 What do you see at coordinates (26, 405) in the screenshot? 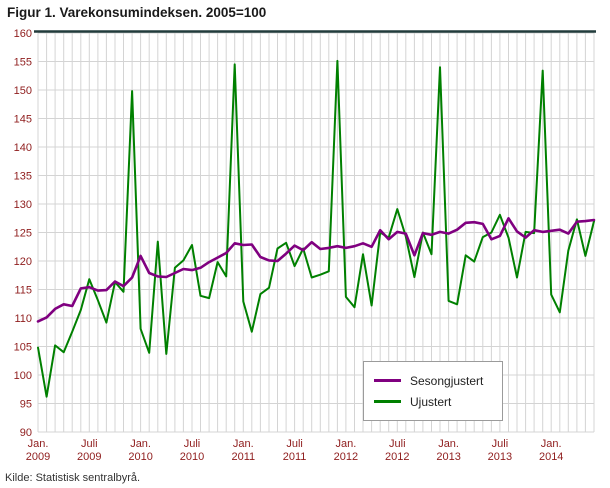
I see `y-tick-label: 95` at bounding box center [26, 405].